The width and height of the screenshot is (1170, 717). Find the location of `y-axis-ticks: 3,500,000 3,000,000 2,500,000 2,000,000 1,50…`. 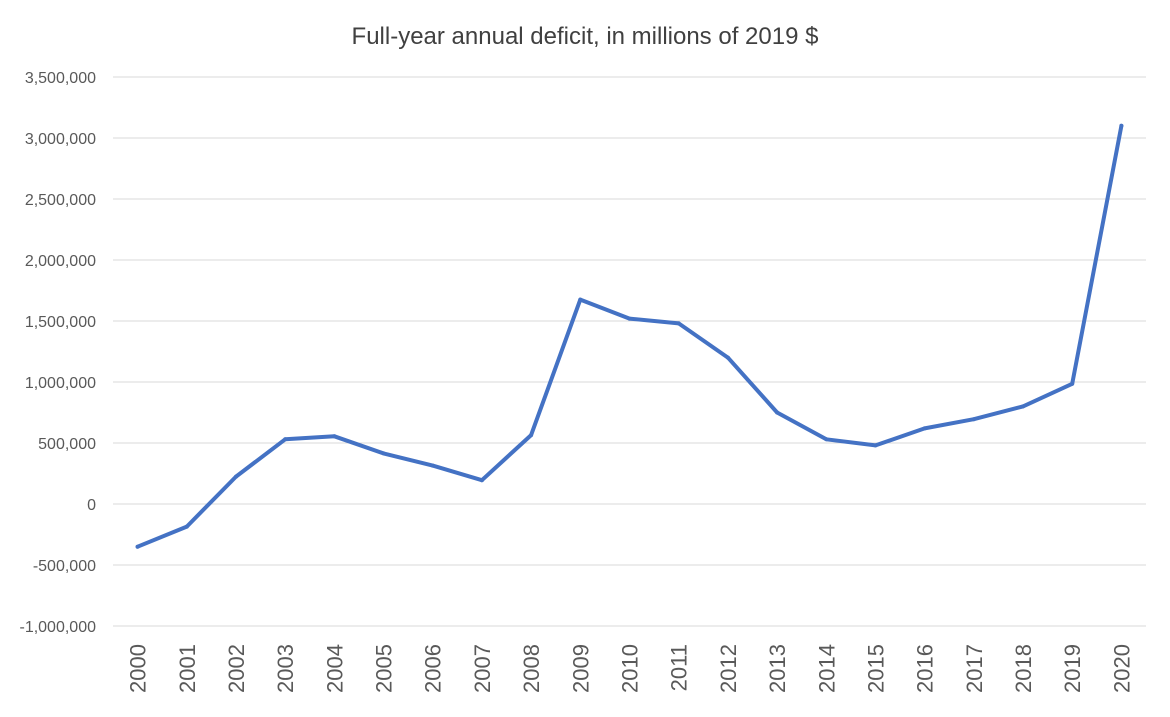

y-axis-ticks: 3,500,000 3,000,000 2,500,000 2,000,000 1,50… is located at coordinates (57, 353).